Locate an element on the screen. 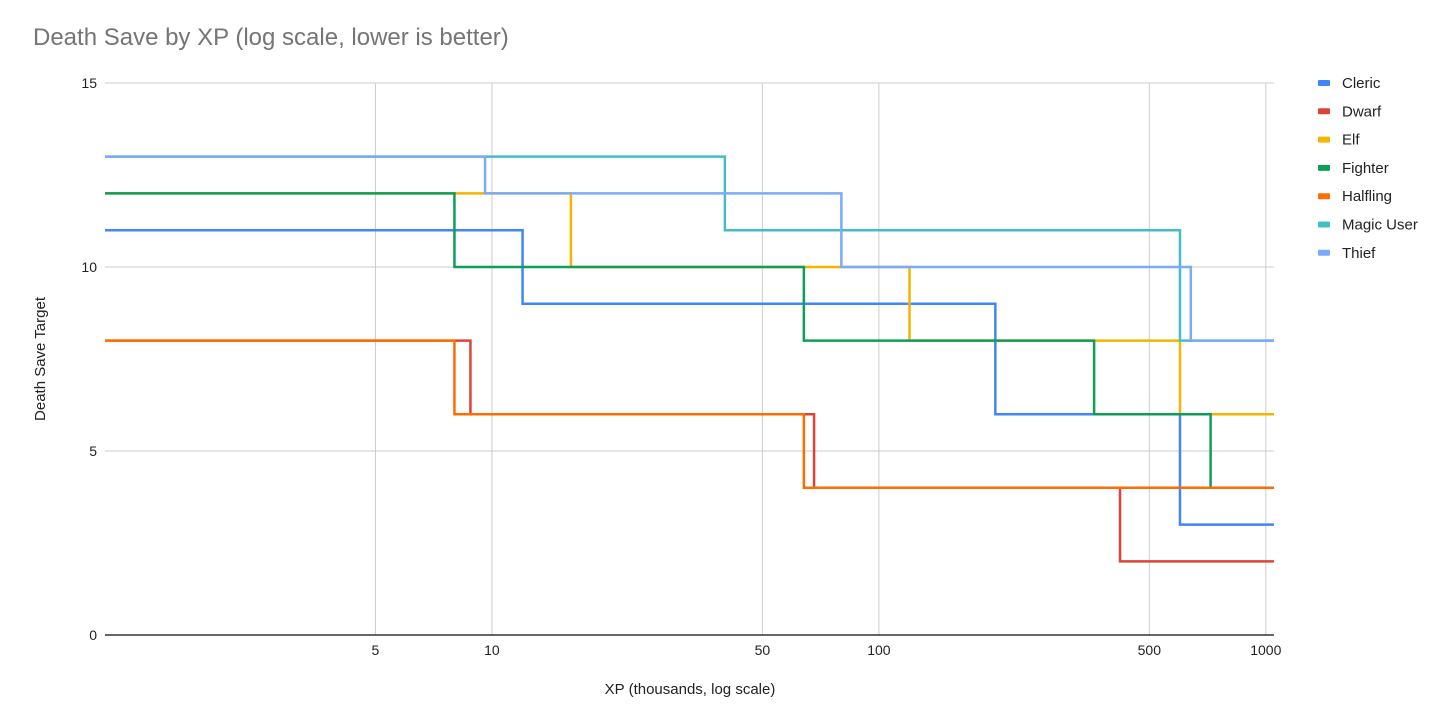 The height and width of the screenshot is (727, 1456). legend-swatch-thief is located at coordinates (1324, 252).